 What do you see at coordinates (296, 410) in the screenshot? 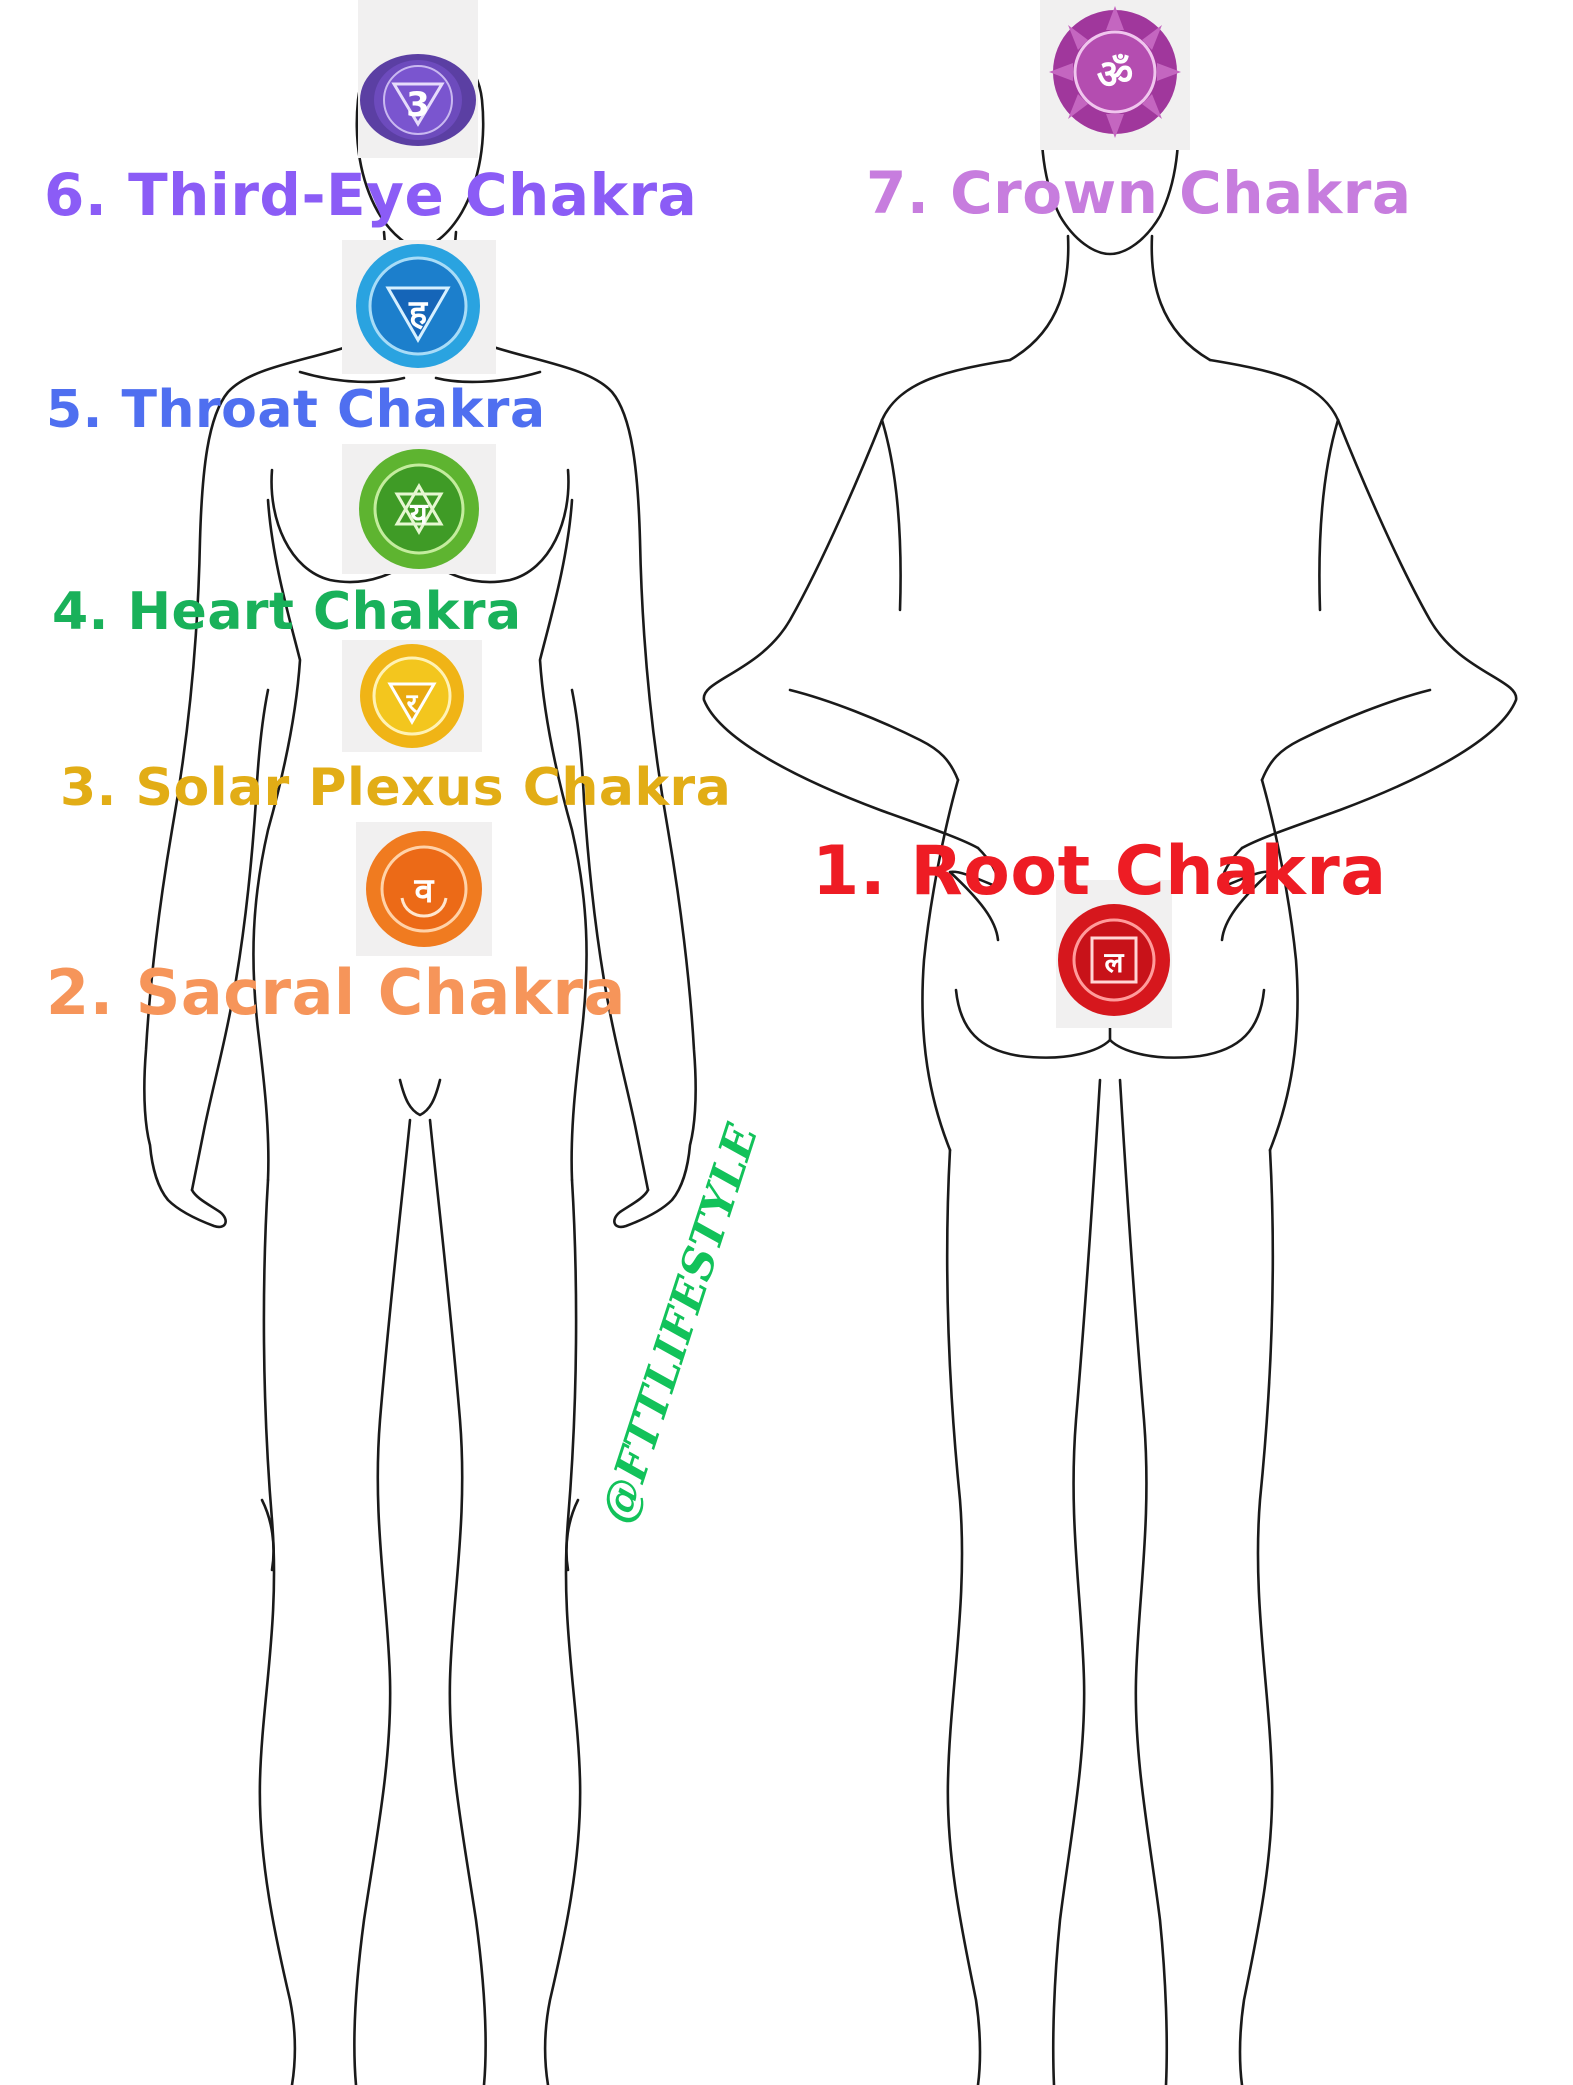
I see `throat-chakra-label: 5. Throat Chakra` at bounding box center [296, 410].